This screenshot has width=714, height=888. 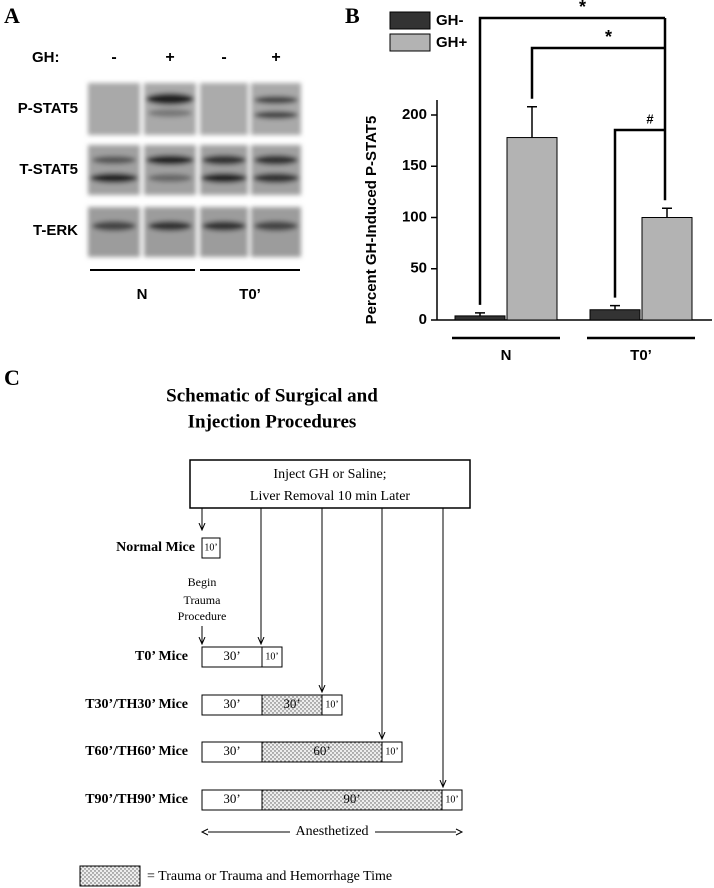 I want to click on legend-label: GH-, so click(x=450, y=20).